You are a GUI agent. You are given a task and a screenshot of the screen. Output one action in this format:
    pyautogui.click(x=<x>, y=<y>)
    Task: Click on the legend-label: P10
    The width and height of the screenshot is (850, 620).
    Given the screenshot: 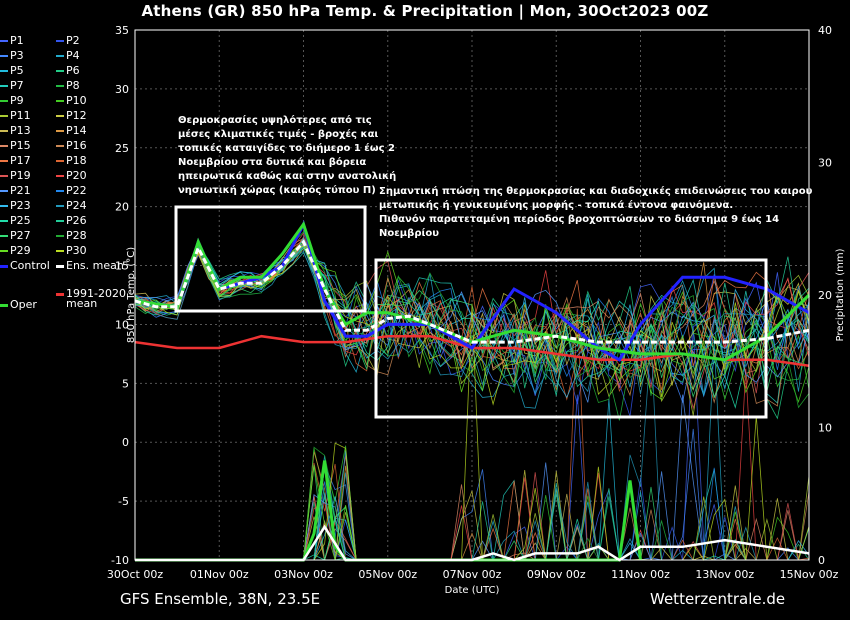 What is the action you would take?
    pyautogui.click(x=76, y=100)
    